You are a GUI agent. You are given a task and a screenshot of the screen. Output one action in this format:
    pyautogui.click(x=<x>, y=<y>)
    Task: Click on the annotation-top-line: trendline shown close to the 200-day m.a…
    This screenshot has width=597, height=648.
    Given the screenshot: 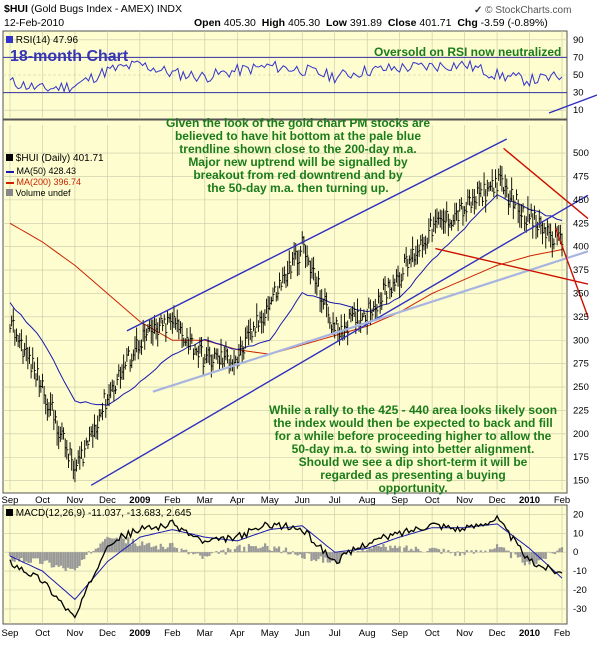 What is the action you would take?
    pyautogui.click(x=298, y=149)
    